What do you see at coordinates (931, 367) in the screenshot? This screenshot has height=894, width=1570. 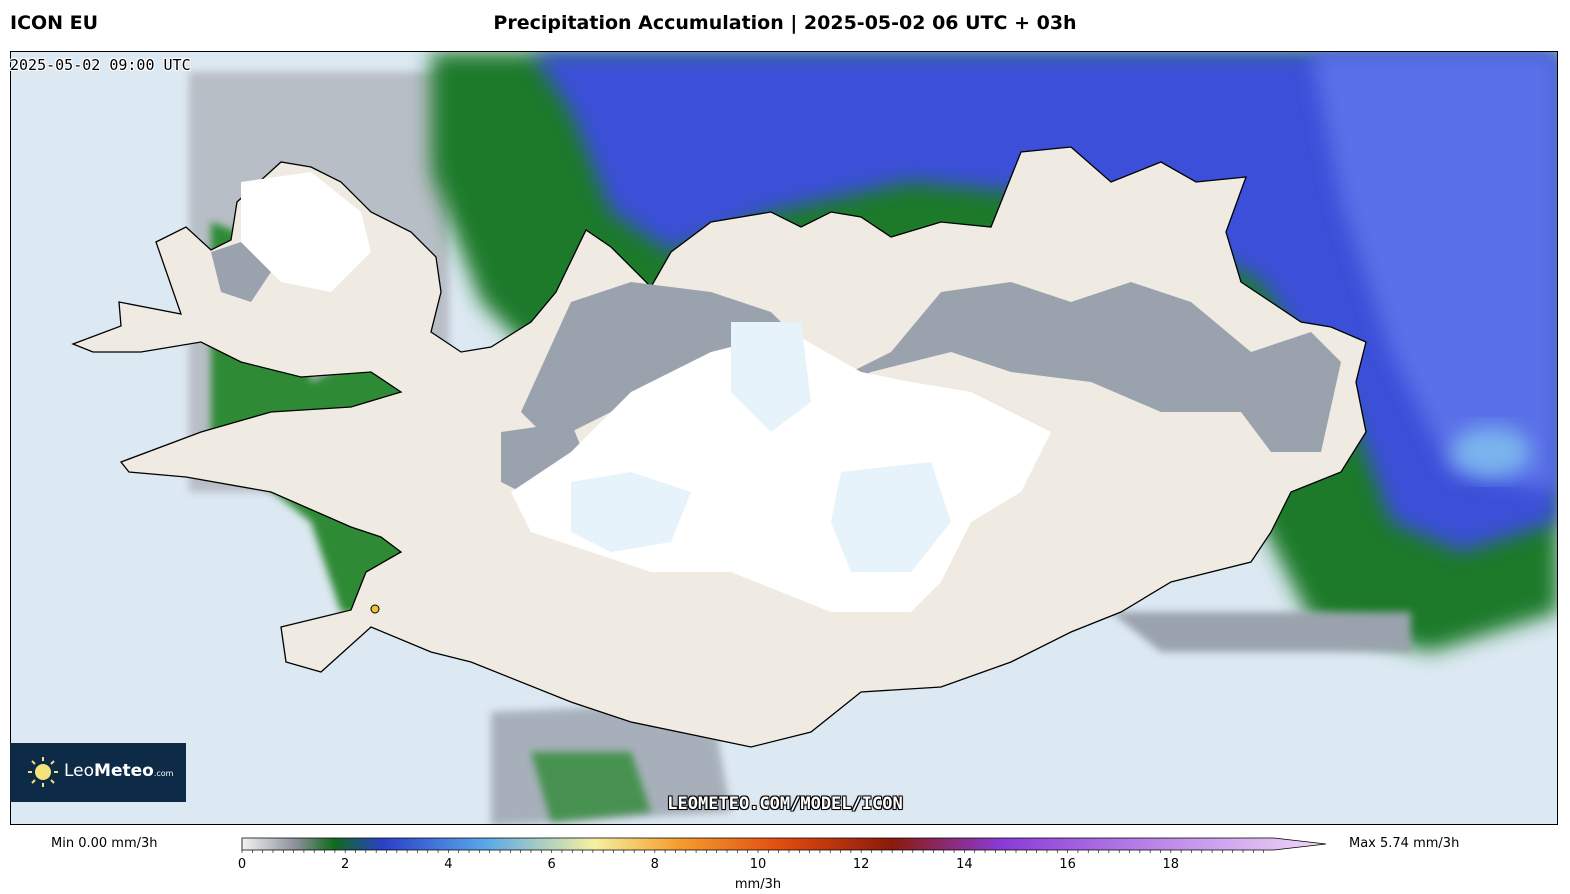 I see `light-precip-north-land` at bounding box center [931, 367].